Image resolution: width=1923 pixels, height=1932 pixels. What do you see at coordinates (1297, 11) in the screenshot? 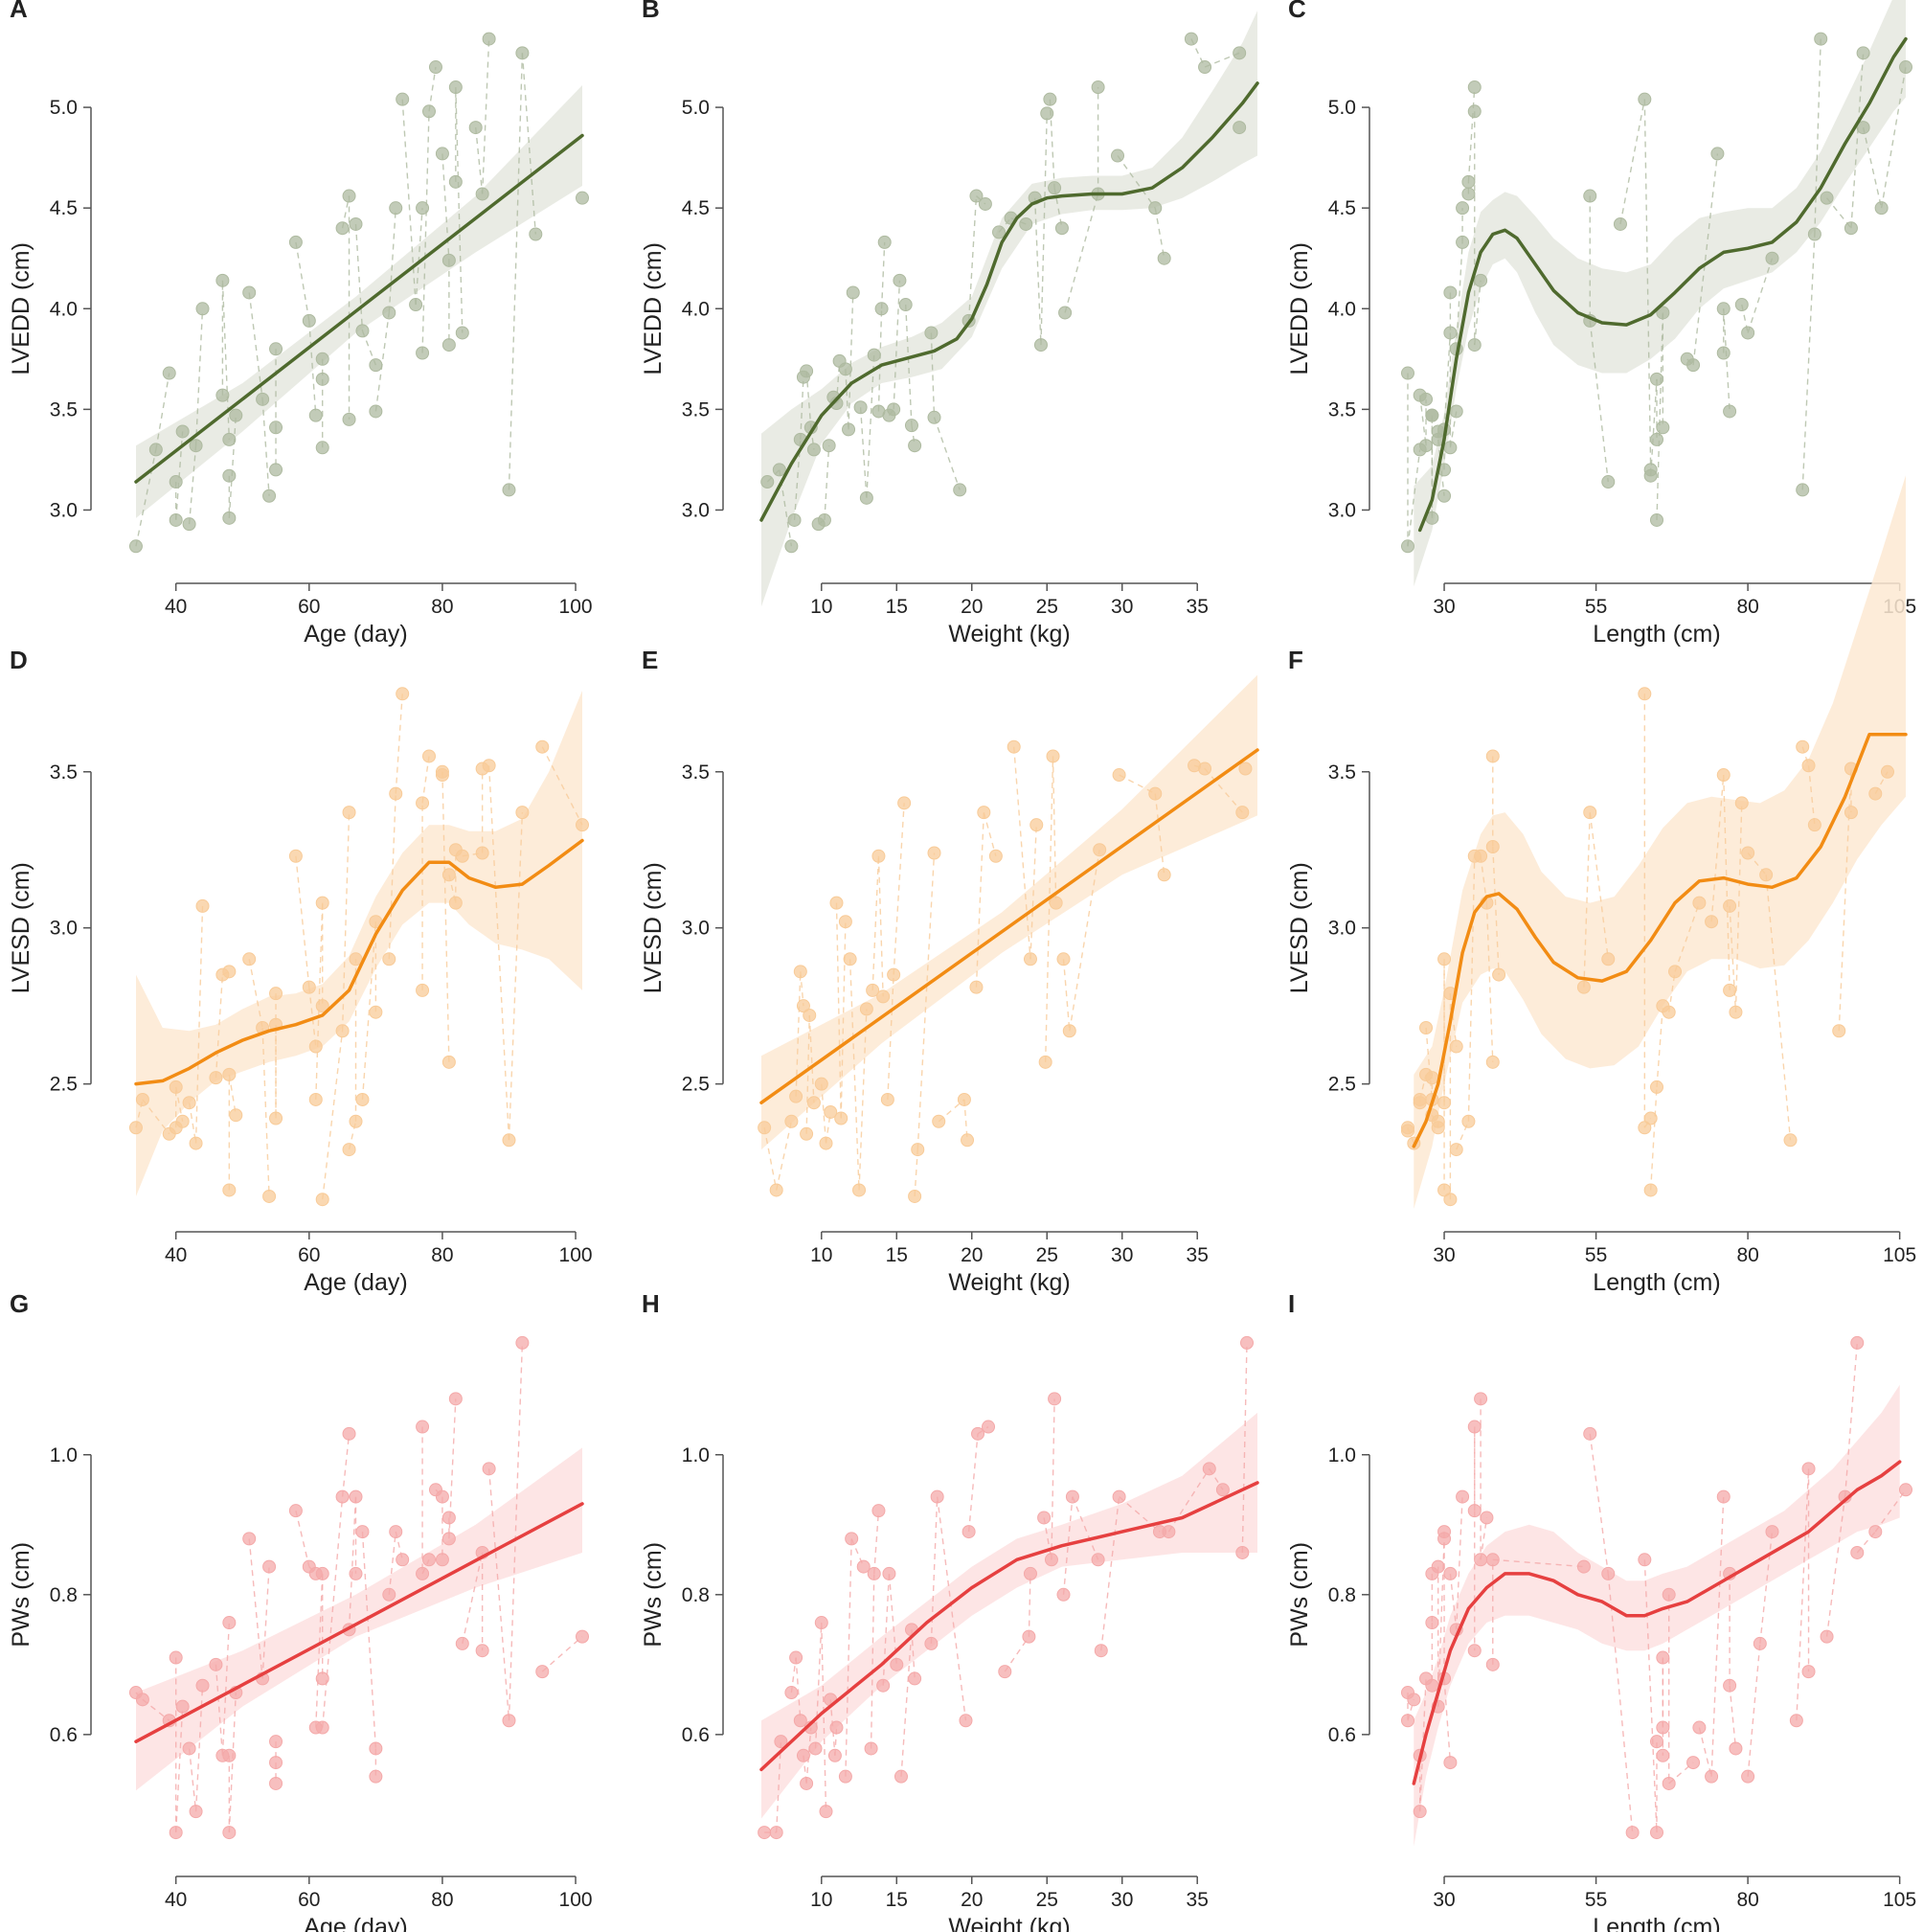
I see `panel-letter: C` at bounding box center [1297, 11].